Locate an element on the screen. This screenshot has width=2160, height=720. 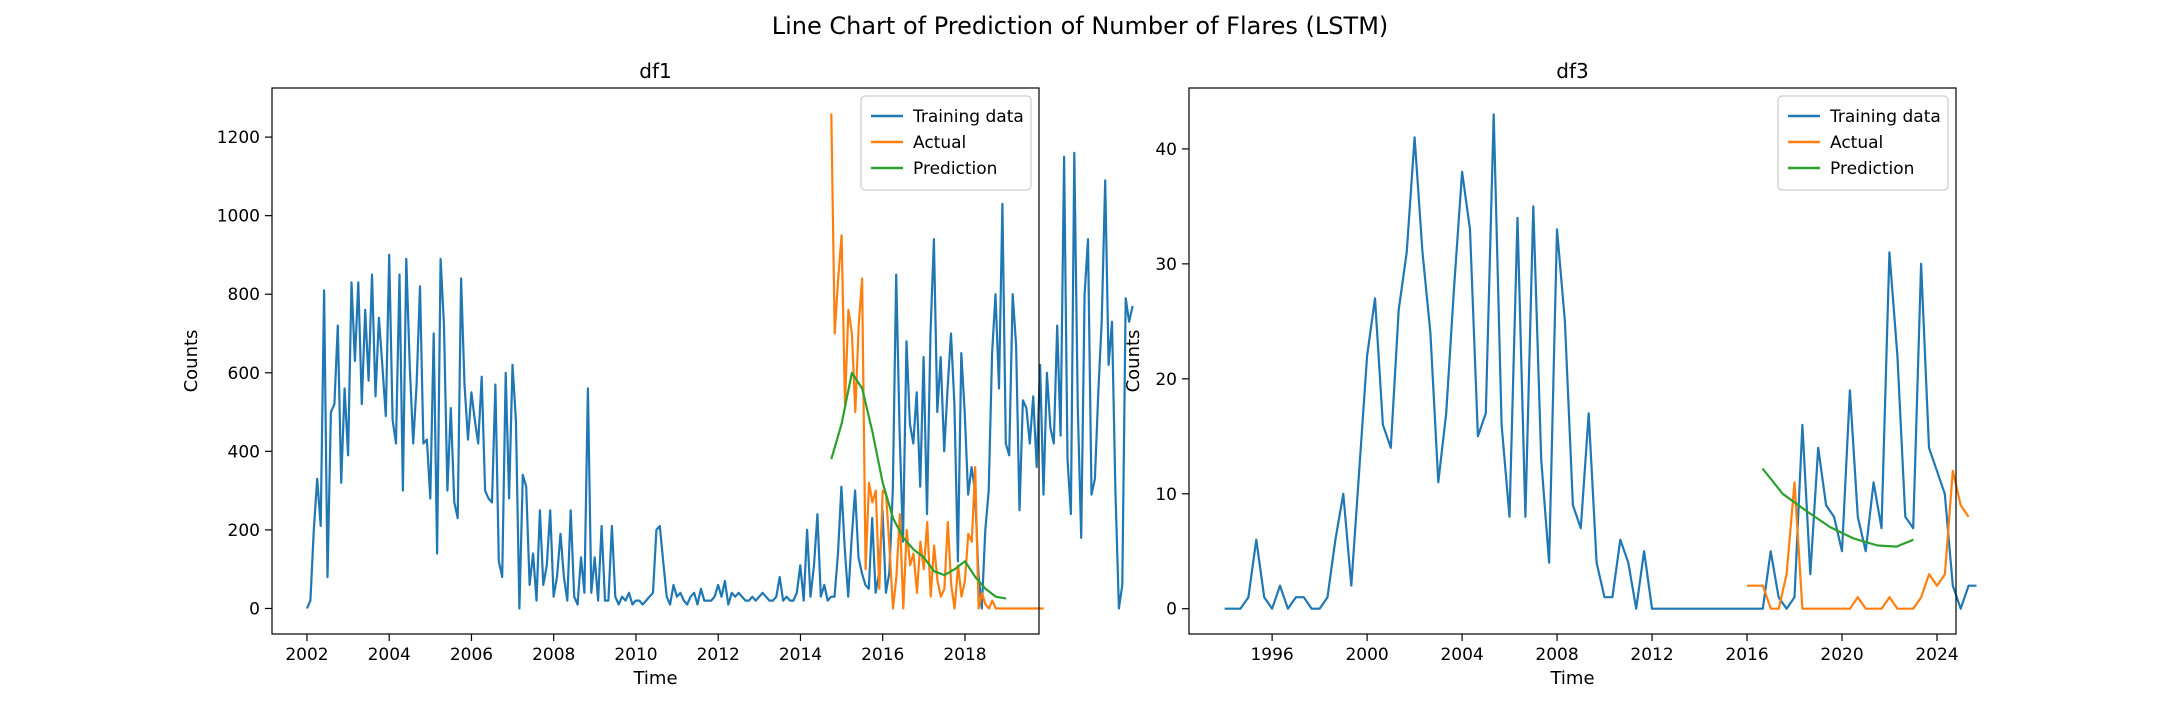
y-tick-label: 200 is located at coordinates (244, 531).